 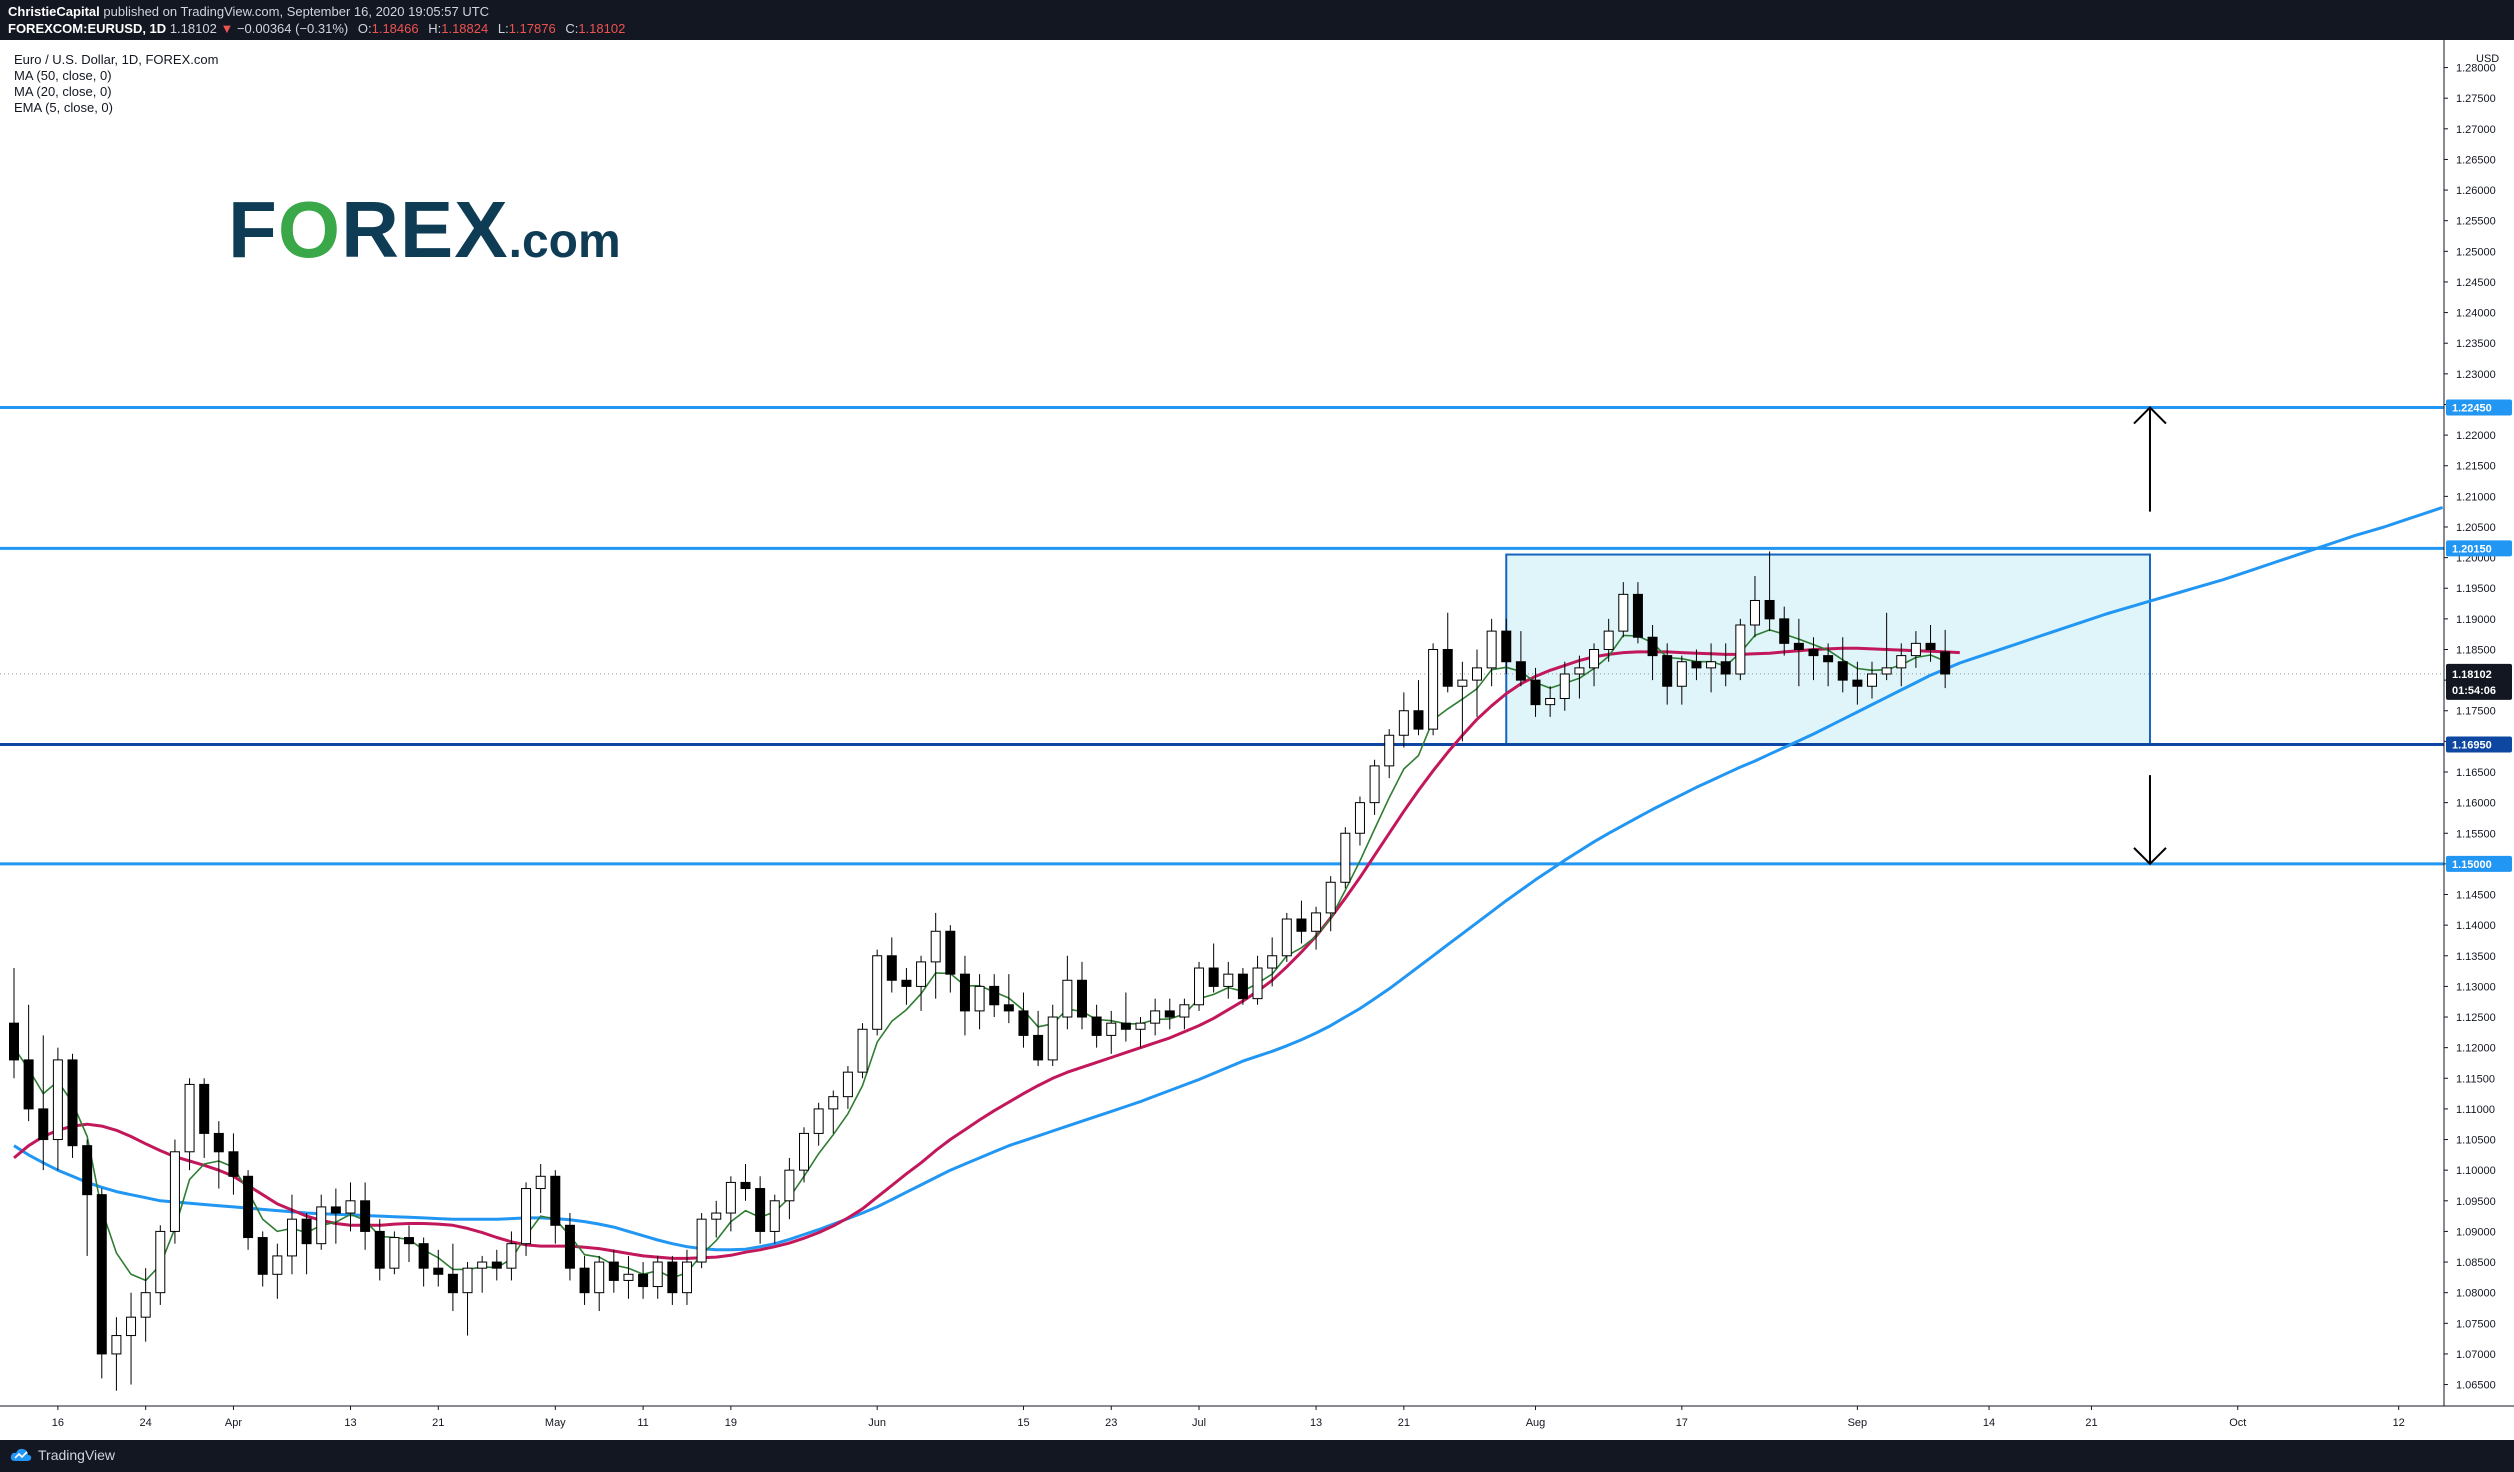 I want to click on legend-ma50: MA (50, close, 0), so click(x=63, y=75).